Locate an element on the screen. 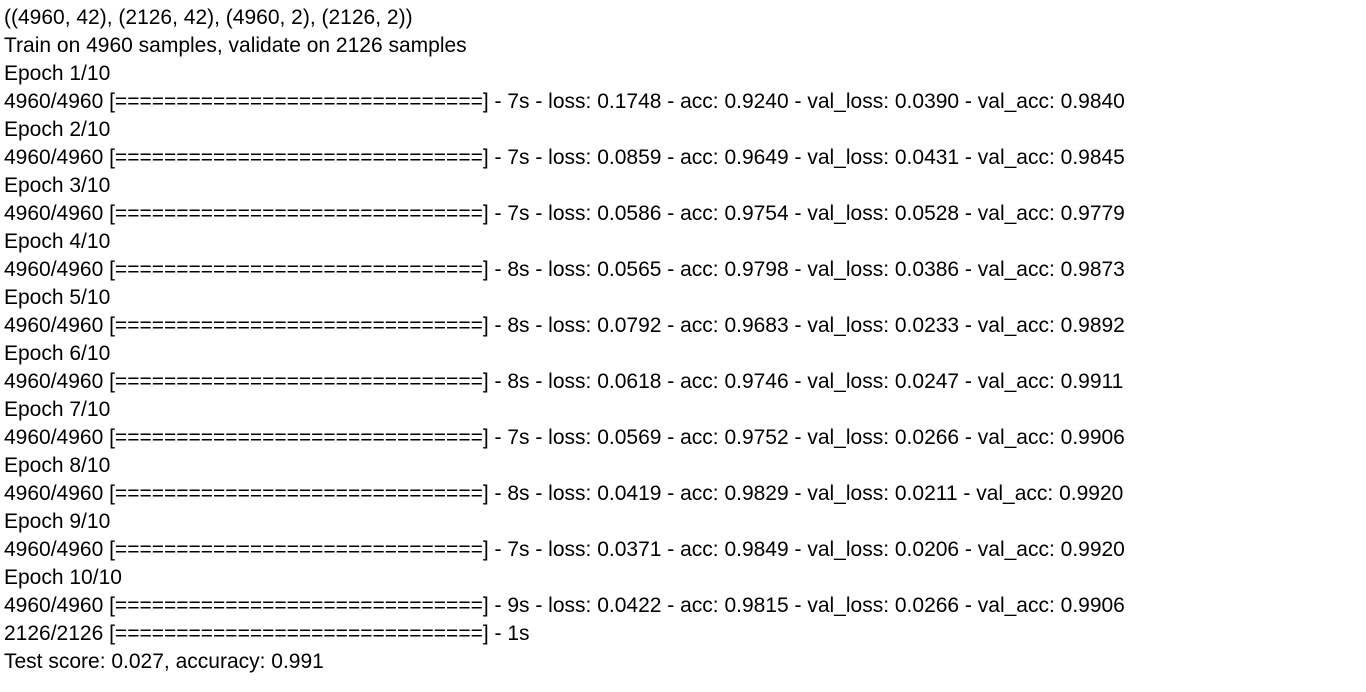 This screenshot has width=1366, height=692. log-line: Epoch 4/10 is located at coordinates (57, 241).